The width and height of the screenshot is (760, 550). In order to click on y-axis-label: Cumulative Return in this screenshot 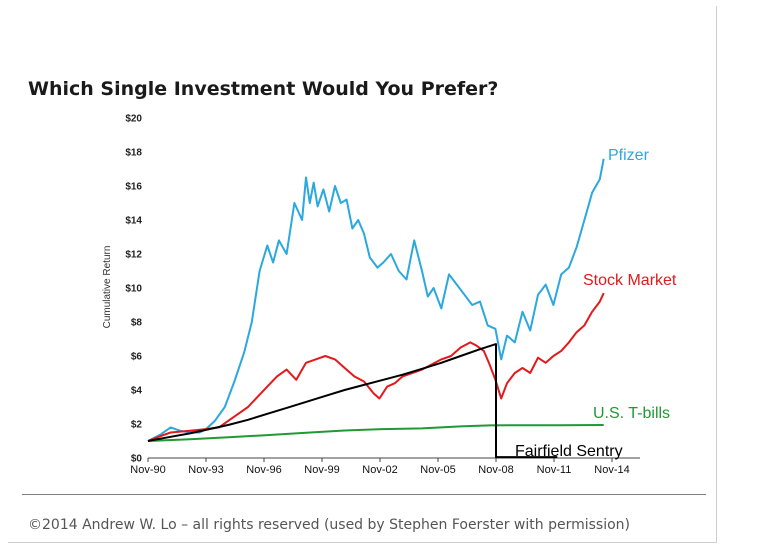, I will do `click(107, 287)`.